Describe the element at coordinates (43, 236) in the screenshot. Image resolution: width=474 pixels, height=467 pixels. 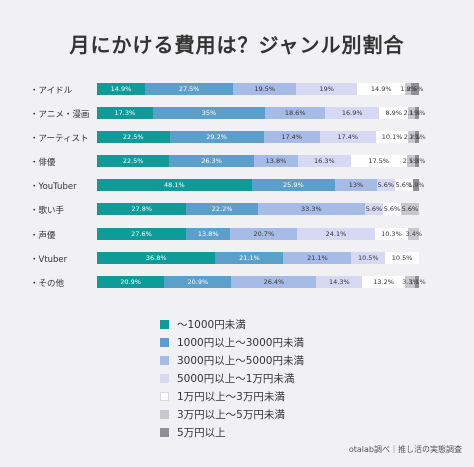
I see `category-label: ・声優` at that location.